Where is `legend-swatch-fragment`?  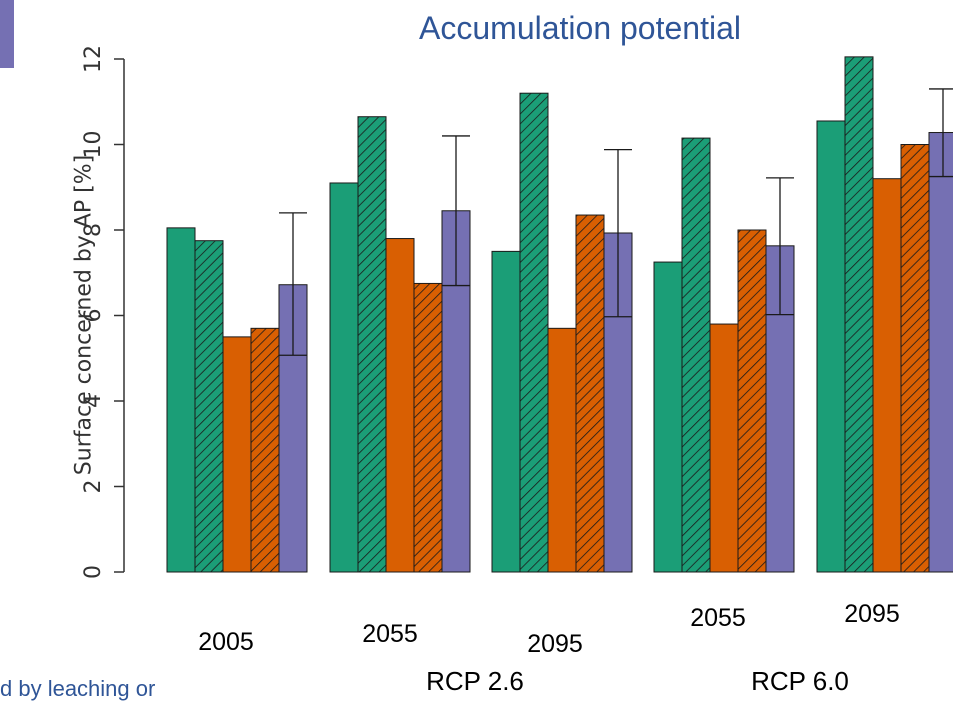 legend-swatch-fragment is located at coordinates (7, 34).